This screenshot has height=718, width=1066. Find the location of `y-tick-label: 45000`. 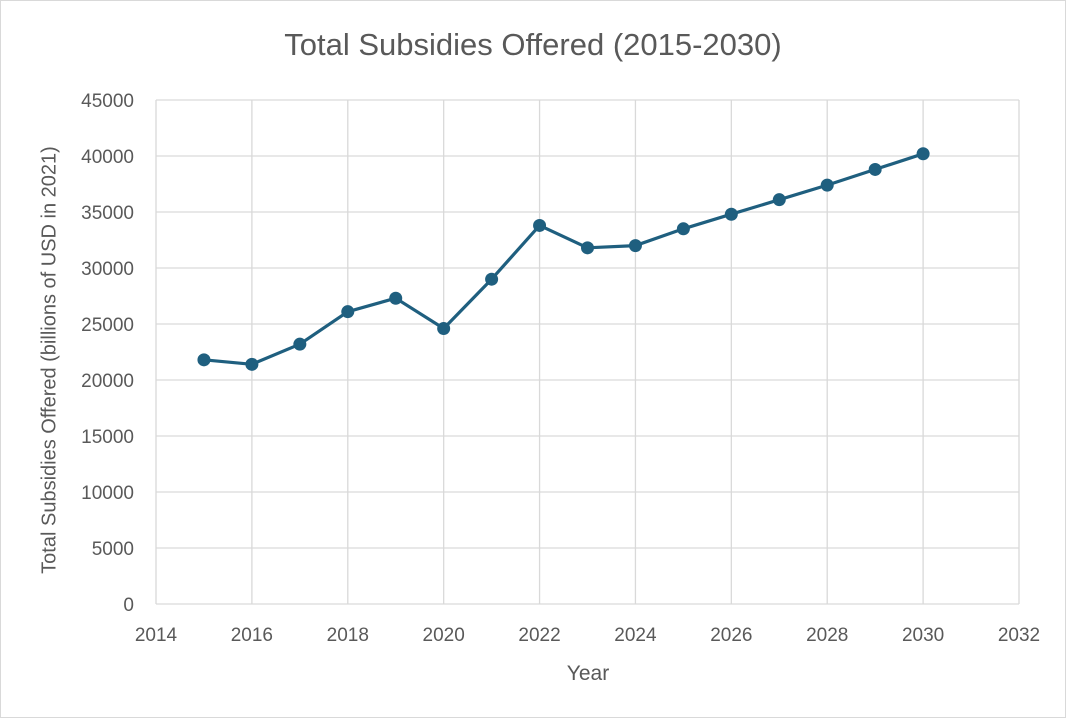

y-tick-label: 45000 is located at coordinates (107, 101).